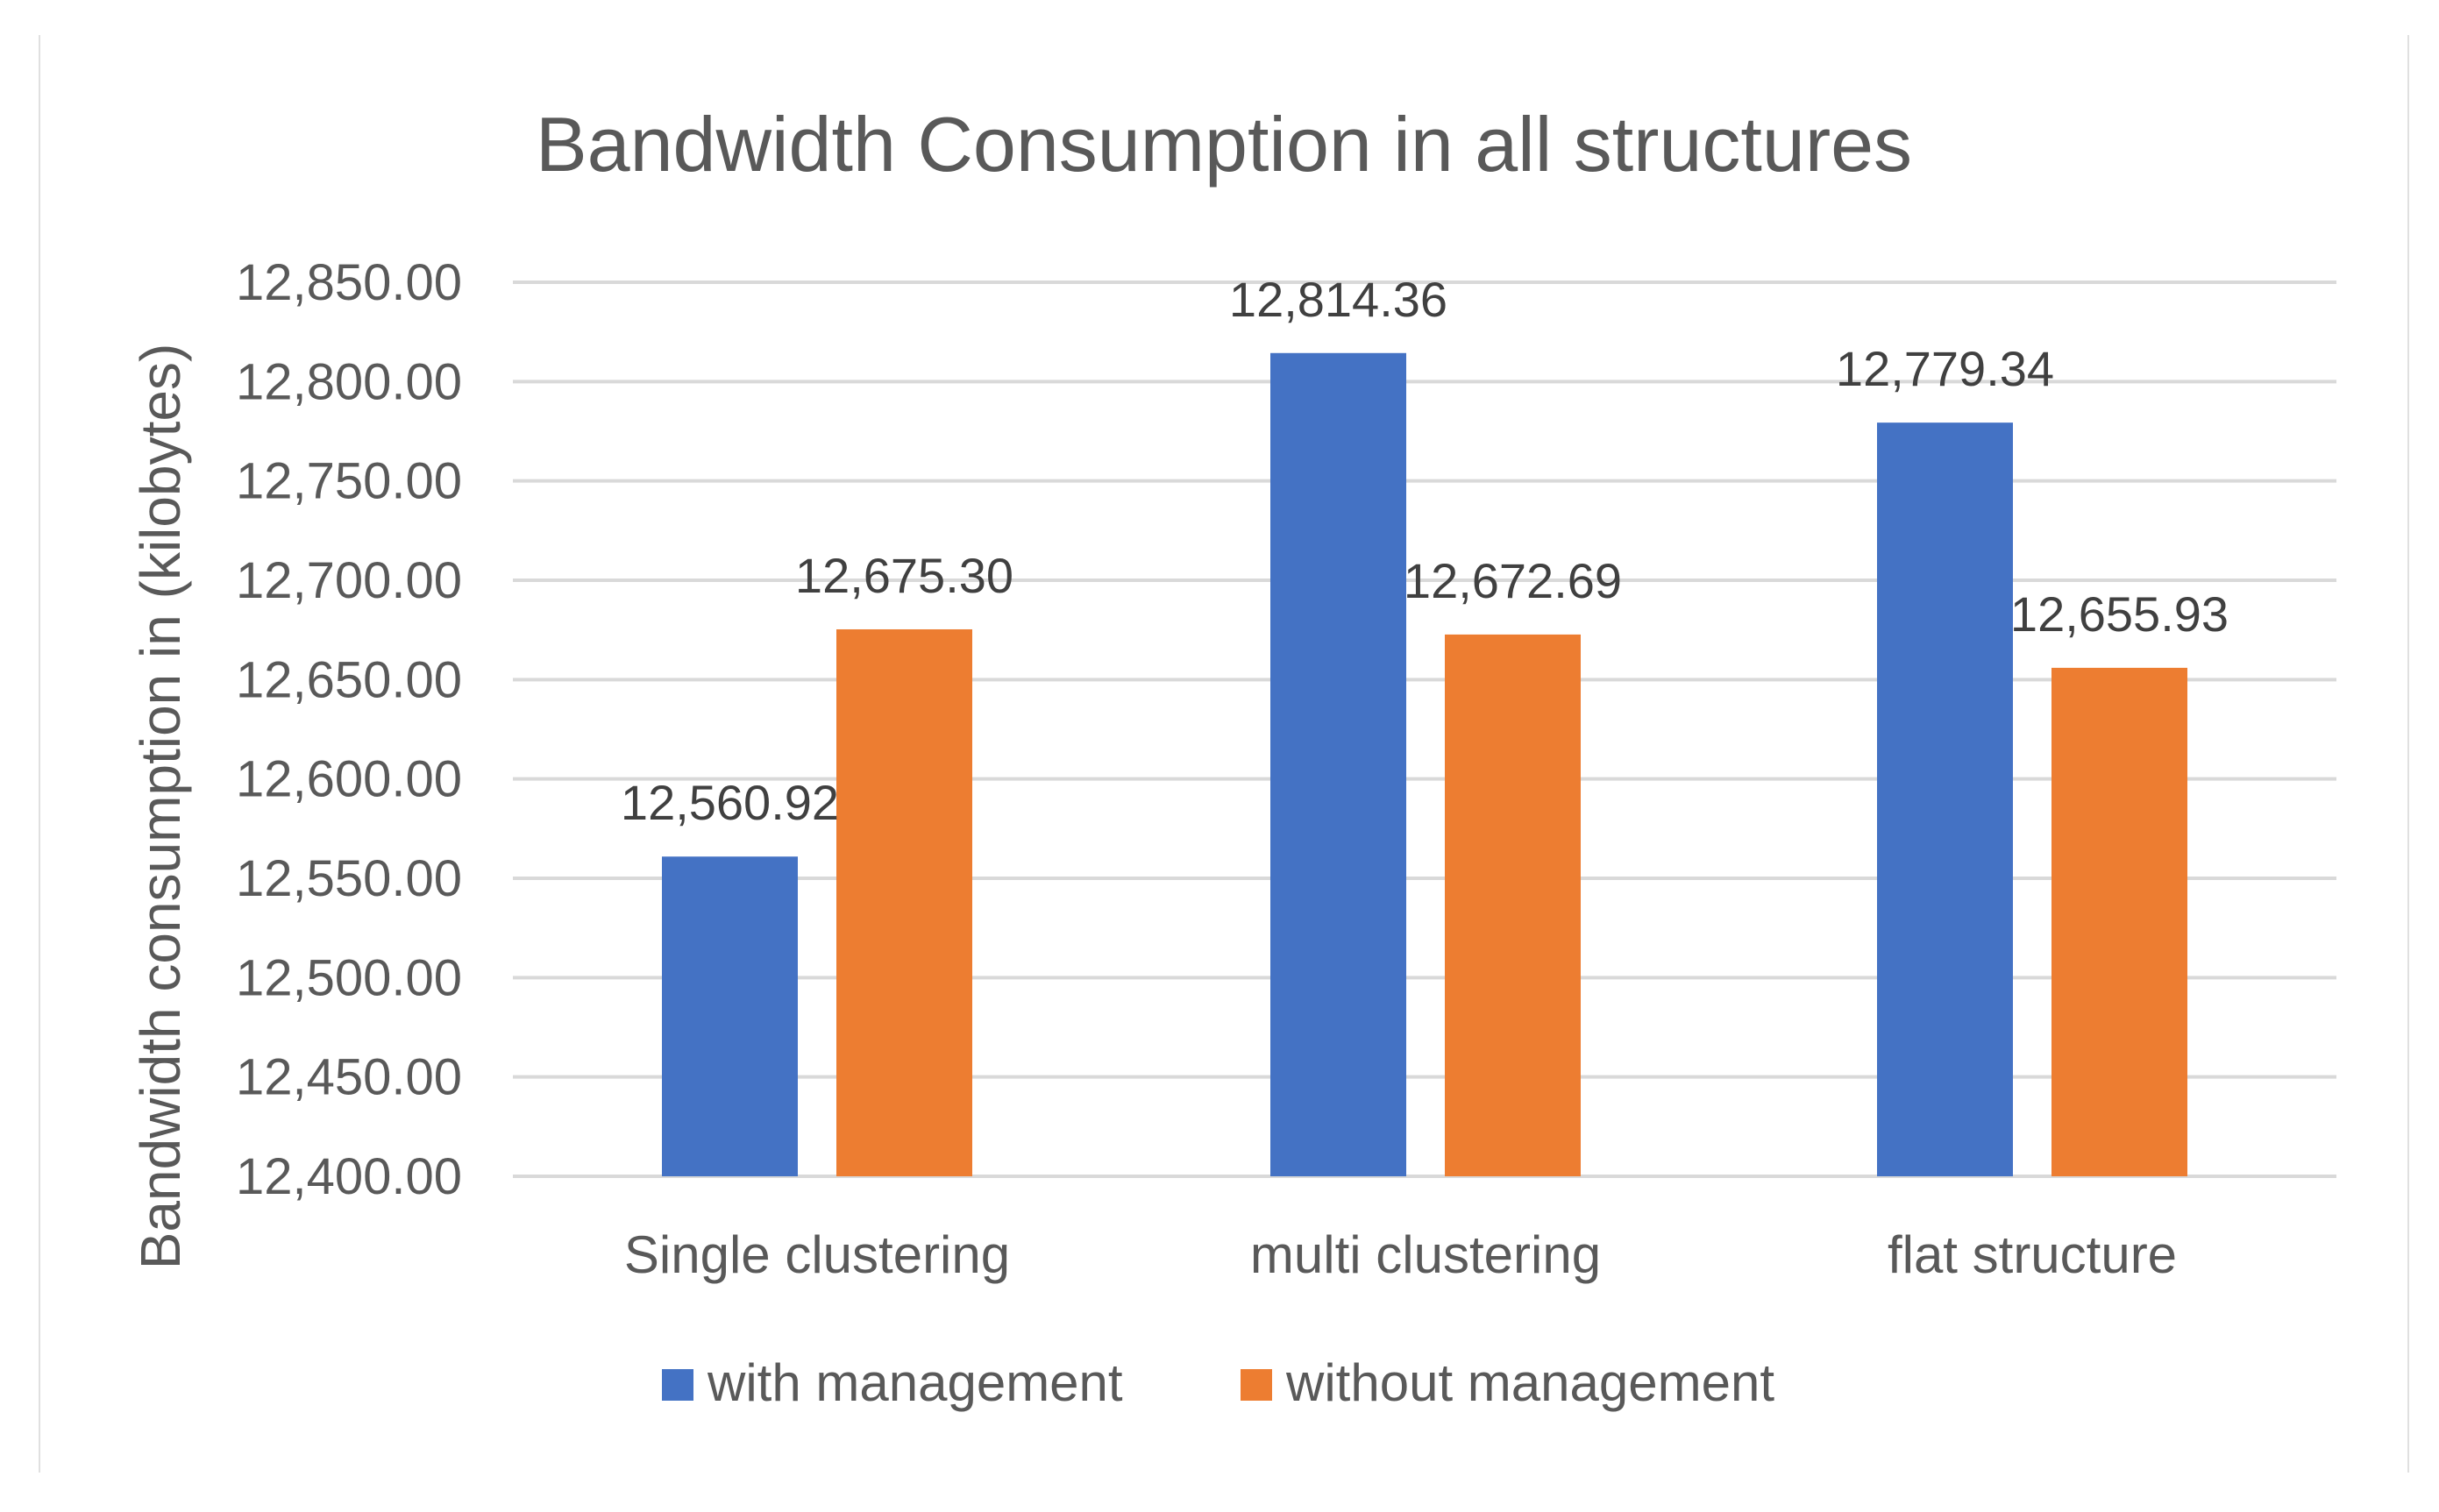  I want to click on x-category-label: multi clustering, so click(1426, 1254).